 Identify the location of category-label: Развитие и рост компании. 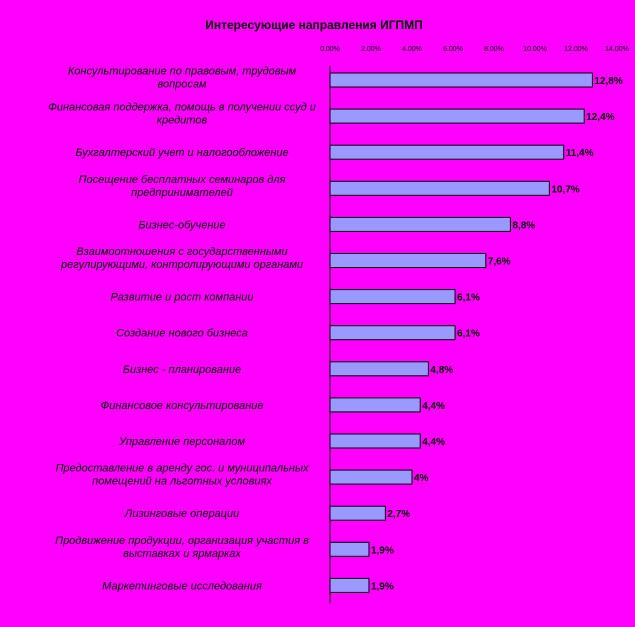
(181, 298).